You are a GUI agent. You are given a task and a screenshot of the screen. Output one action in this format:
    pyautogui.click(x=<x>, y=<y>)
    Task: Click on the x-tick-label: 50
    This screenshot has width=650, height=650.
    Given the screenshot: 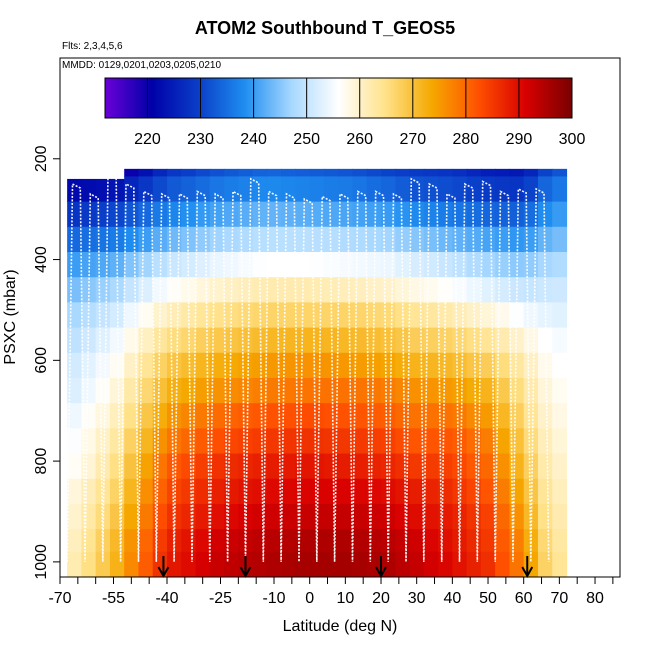 What is the action you would take?
    pyautogui.click(x=488, y=598)
    